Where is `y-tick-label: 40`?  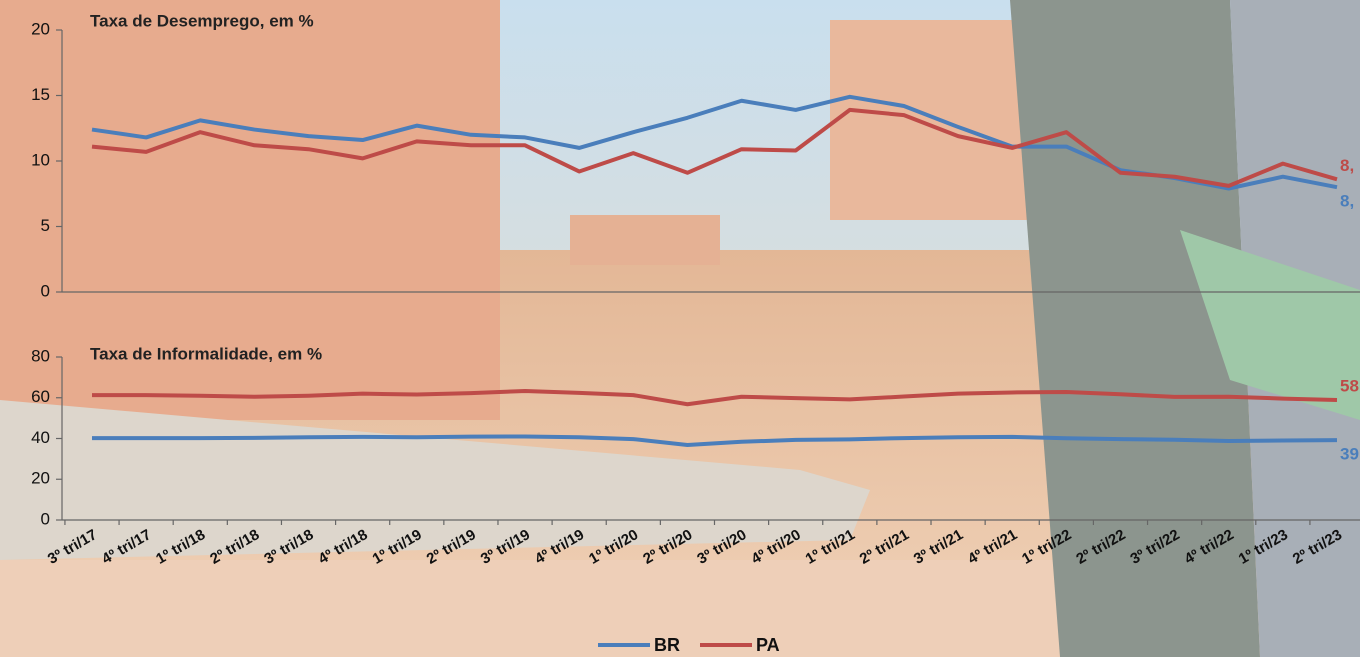
y-tick-label: 40 is located at coordinates (40, 437).